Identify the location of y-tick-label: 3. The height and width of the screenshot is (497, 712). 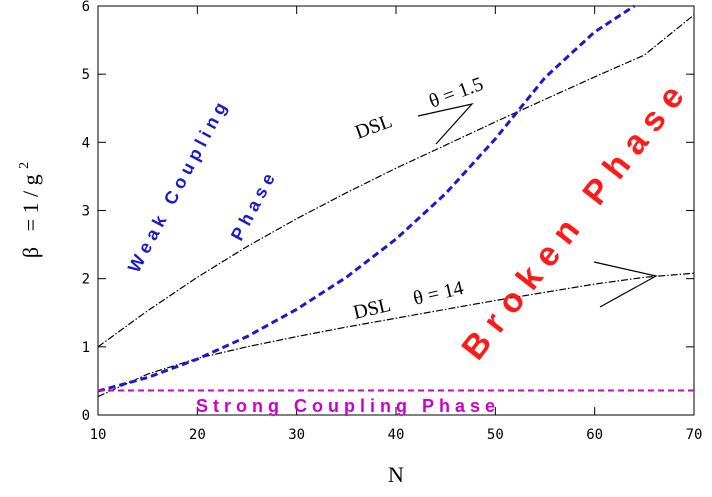
(86, 212).